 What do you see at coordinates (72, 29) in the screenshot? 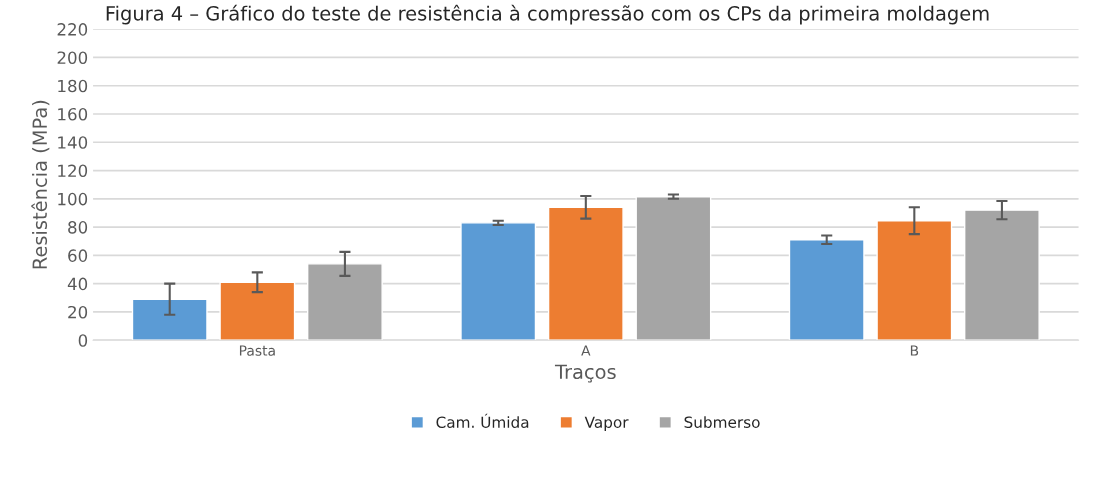
I see `y-tick-label: 220` at bounding box center [72, 29].